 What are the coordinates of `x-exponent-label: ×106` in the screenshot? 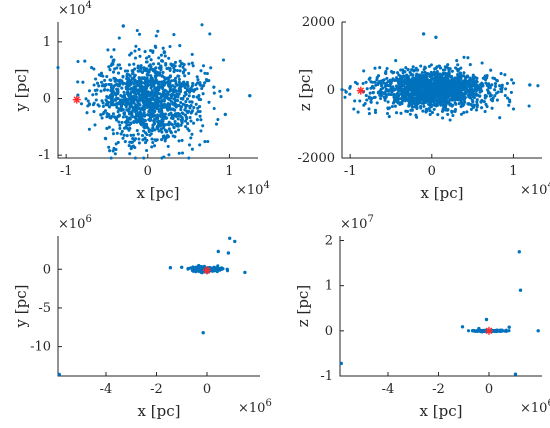 It's located at (255, 407).